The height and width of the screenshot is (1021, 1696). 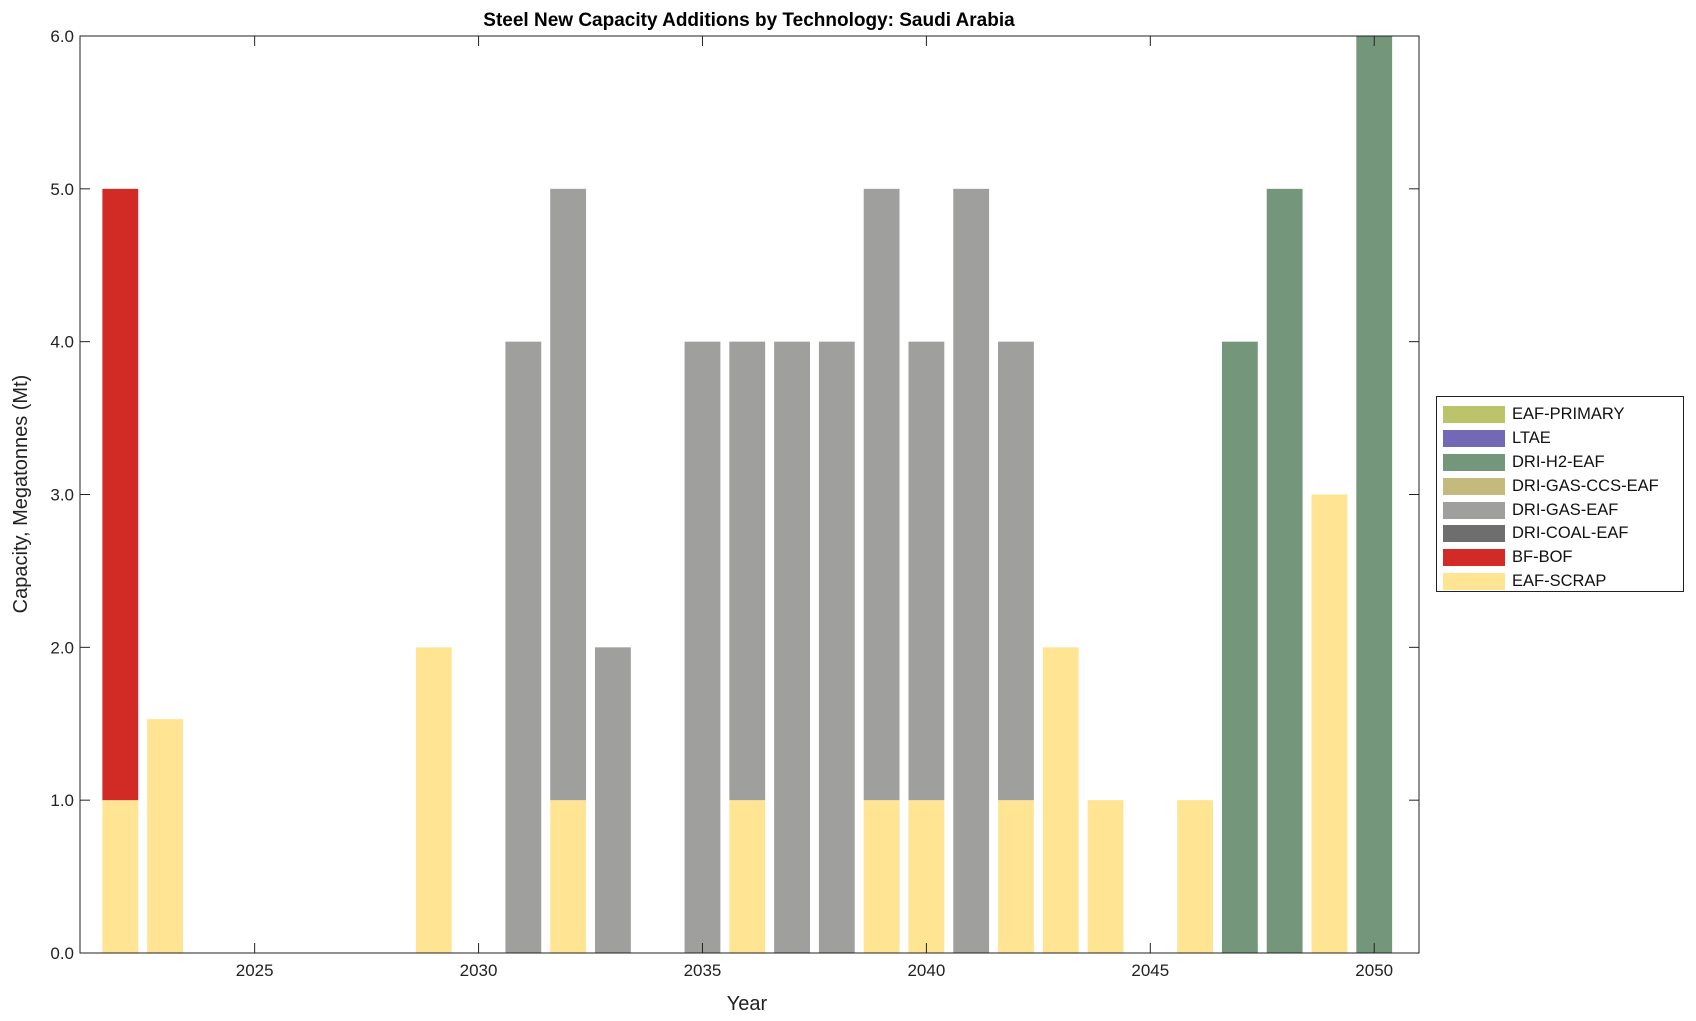 What do you see at coordinates (21, 494) in the screenshot?
I see `y-axis-label: Capacity, Megatonnes (Mt)` at bounding box center [21, 494].